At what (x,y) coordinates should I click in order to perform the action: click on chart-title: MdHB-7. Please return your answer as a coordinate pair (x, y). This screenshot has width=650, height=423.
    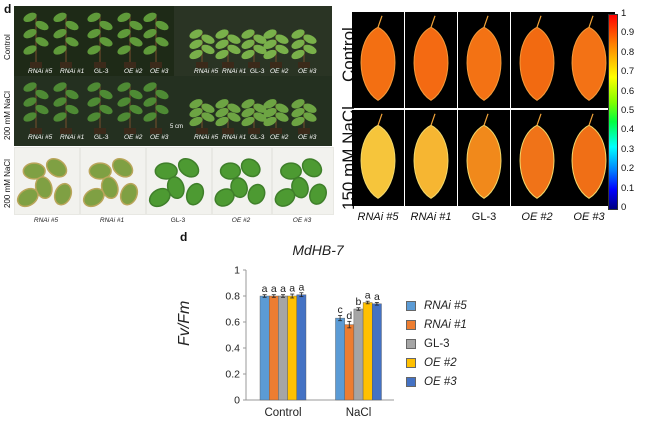
    Looking at the image, I should click on (318, 250).